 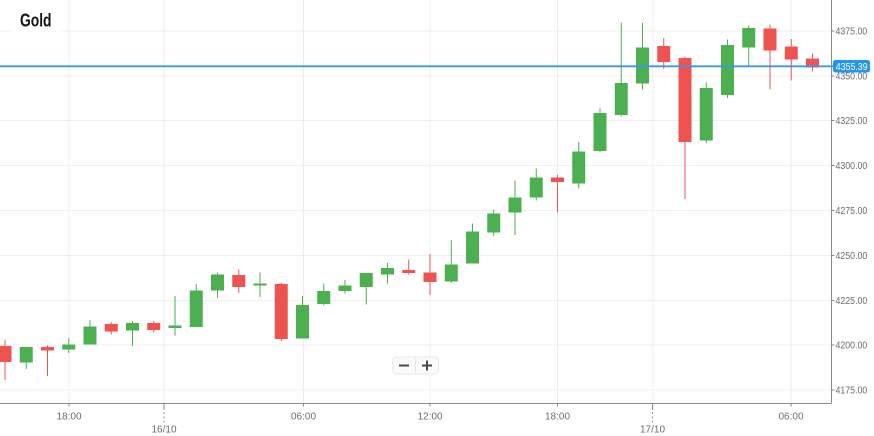 What do you see at coordinates (852, 256) in the screenshot?
I see `svg-text: 4250.00` at bounding box center [852, 256].